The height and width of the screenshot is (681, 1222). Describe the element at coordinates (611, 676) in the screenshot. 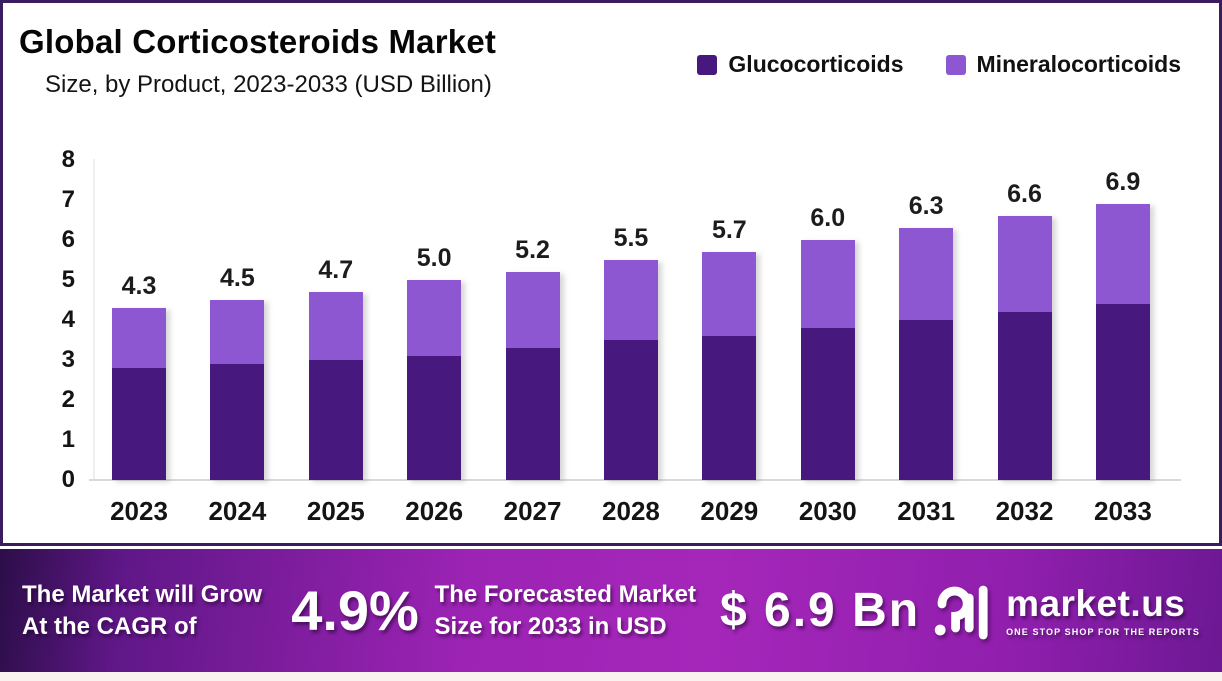

I see `bottom-strip` at that location.